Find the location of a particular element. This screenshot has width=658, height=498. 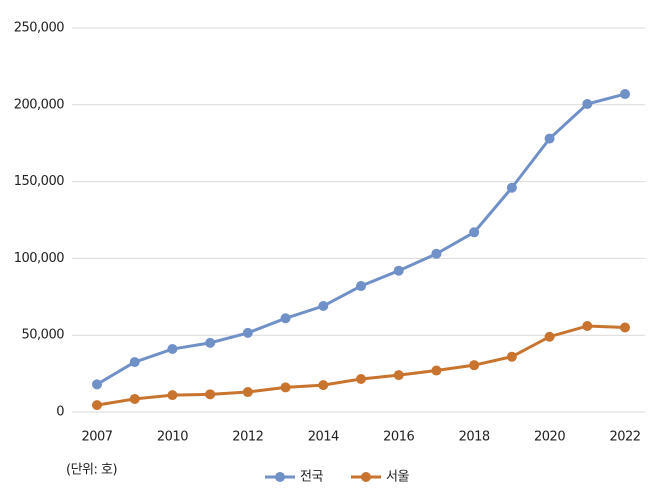

x-tick-label: 2016 is located at coordinates (398, 437).